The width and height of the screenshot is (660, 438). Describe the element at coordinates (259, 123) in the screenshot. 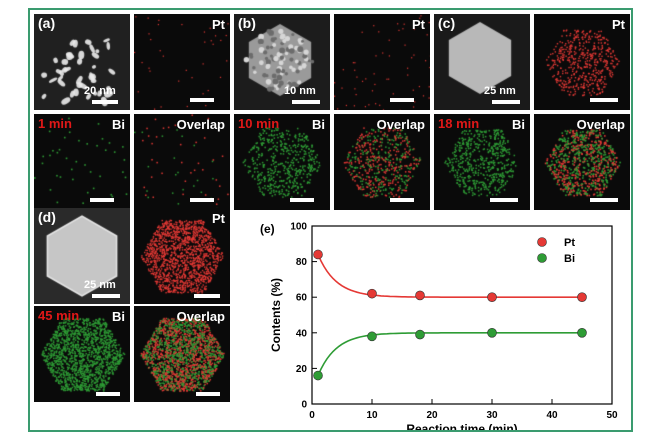

I see `time-label-b: 10 min` at that location.